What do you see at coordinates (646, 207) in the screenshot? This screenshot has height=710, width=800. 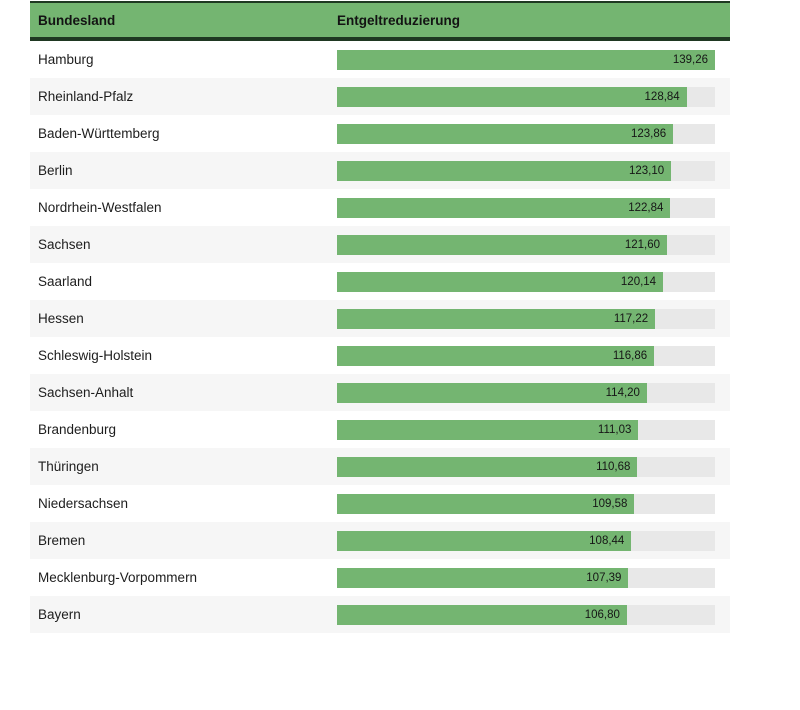 I see `bar-value-label: 122,84` at bounding box center [646, 207].